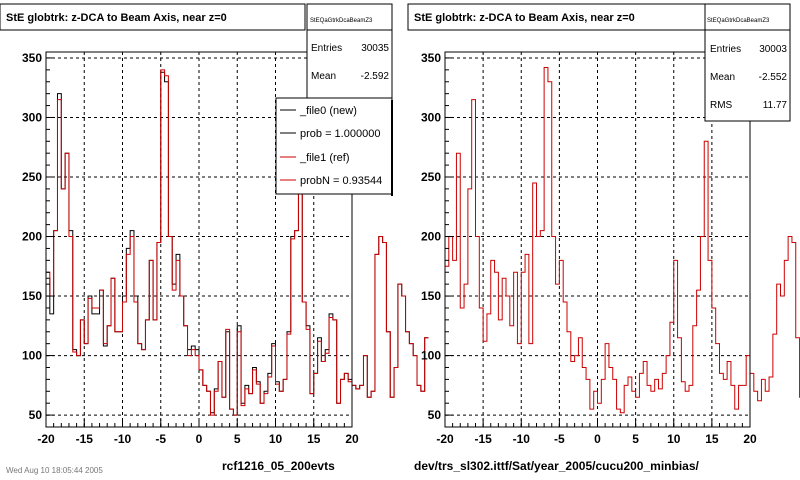 This screenshot has height=480, width=800. I want to click on right-x-tick-label: 5, so click(635, 439).